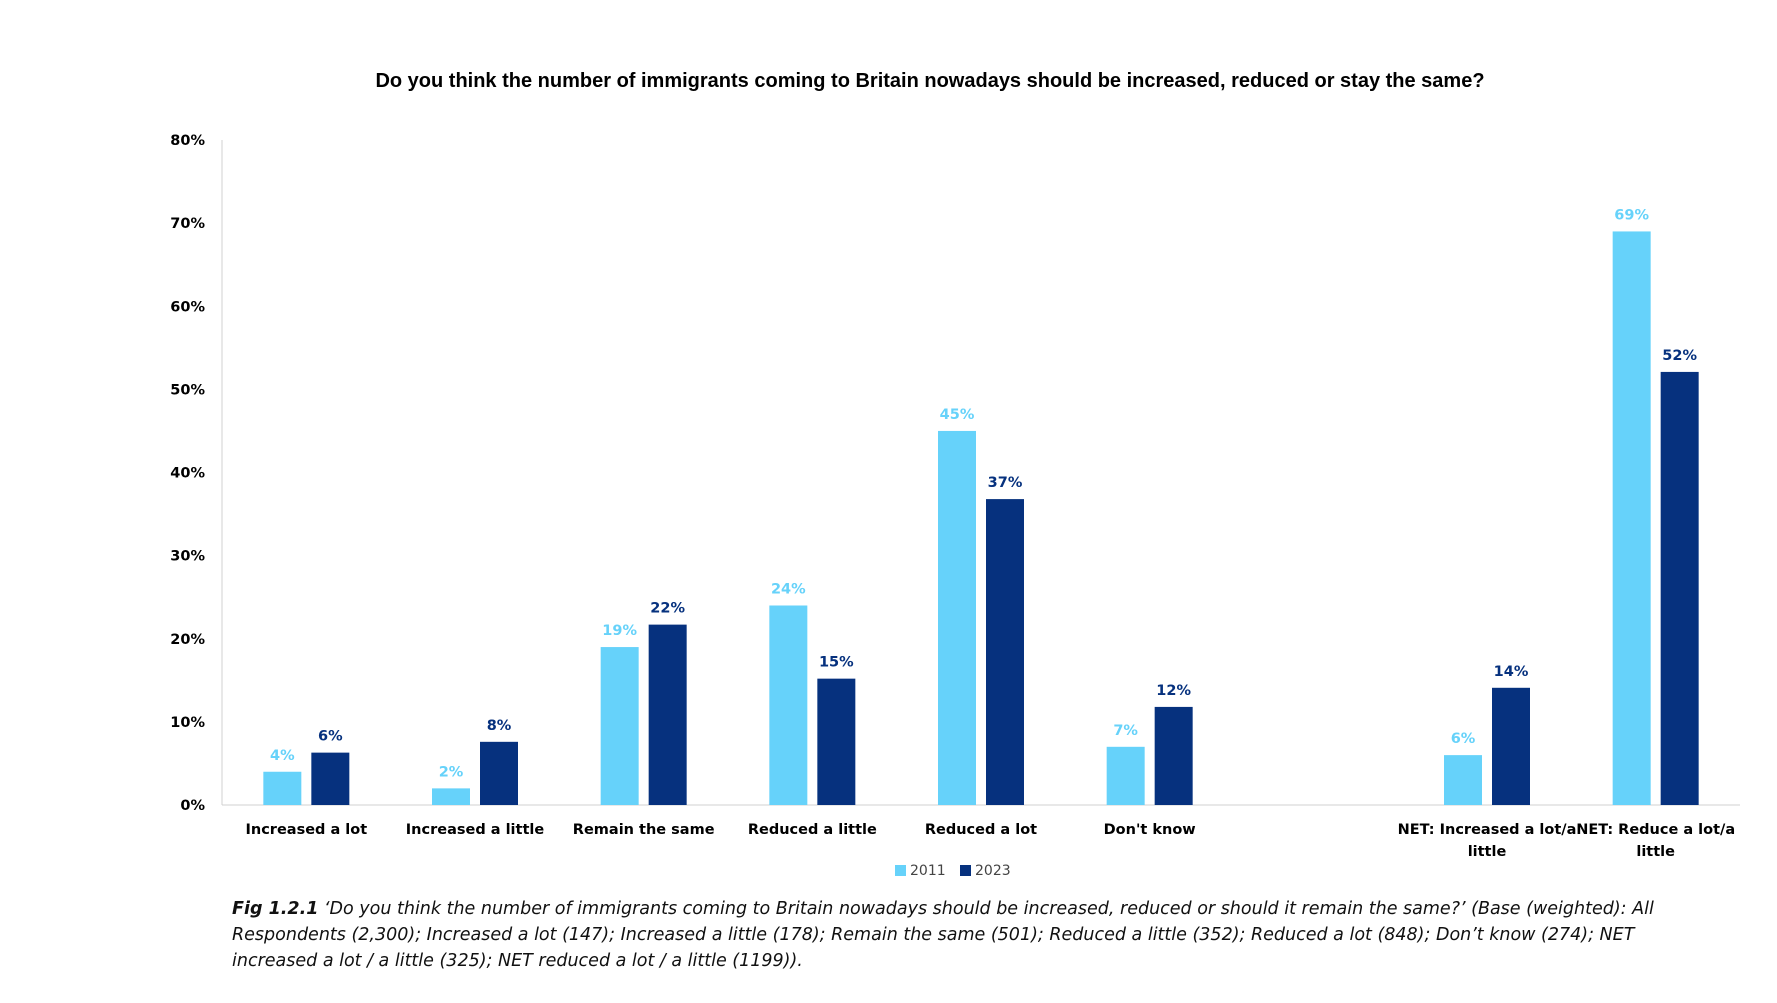 This screenshot has width=1777, height=1003. Describe the element at coordinates (330, 737) in the screenshot. I see `data-label-2023: 6%` at that location.